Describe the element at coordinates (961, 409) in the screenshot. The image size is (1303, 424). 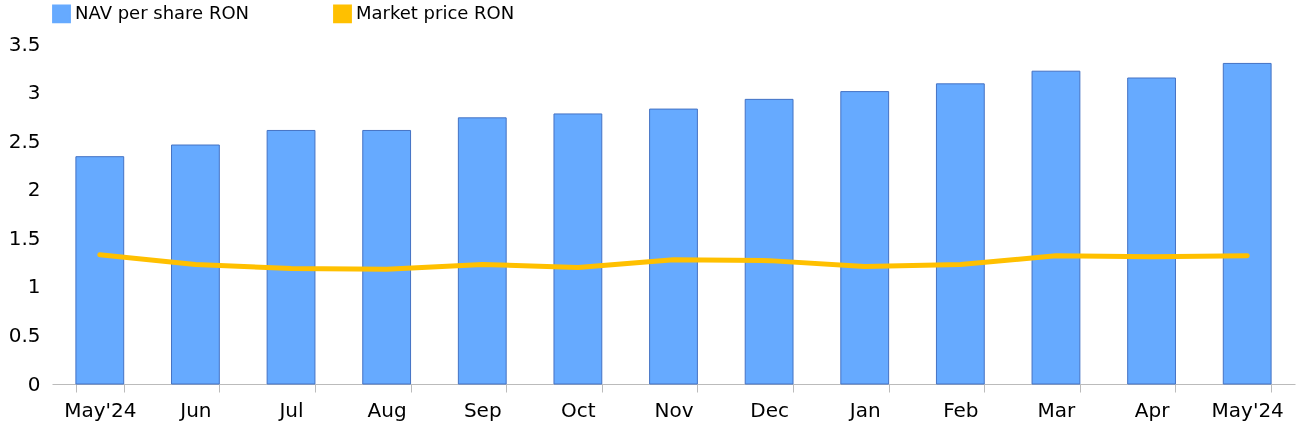
I see `x-tick-label: Feb` at that location.